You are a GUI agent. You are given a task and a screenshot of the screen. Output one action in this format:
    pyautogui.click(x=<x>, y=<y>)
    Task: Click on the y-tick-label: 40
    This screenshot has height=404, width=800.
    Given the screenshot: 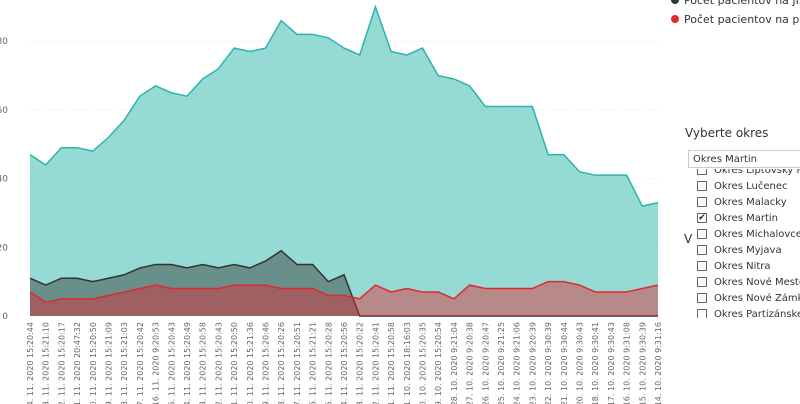 What is the action you would take?
    pyautogui.click(x=4, y=180)
    